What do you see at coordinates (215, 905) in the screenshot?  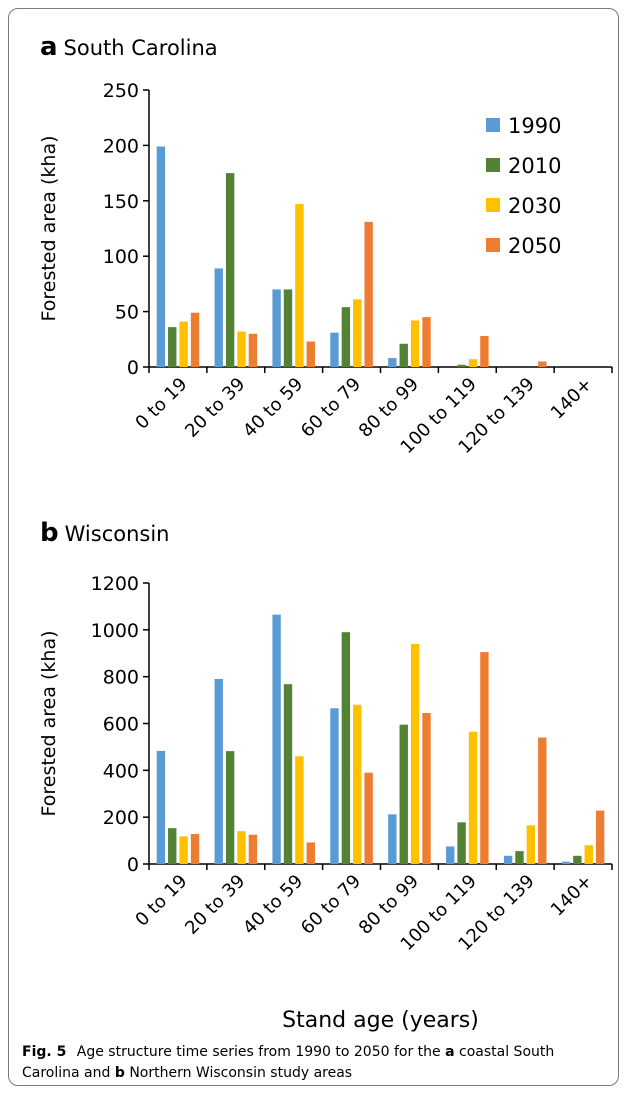 I see `chart-b-category-label: 20 to 39` at bounding box center [215, 905].